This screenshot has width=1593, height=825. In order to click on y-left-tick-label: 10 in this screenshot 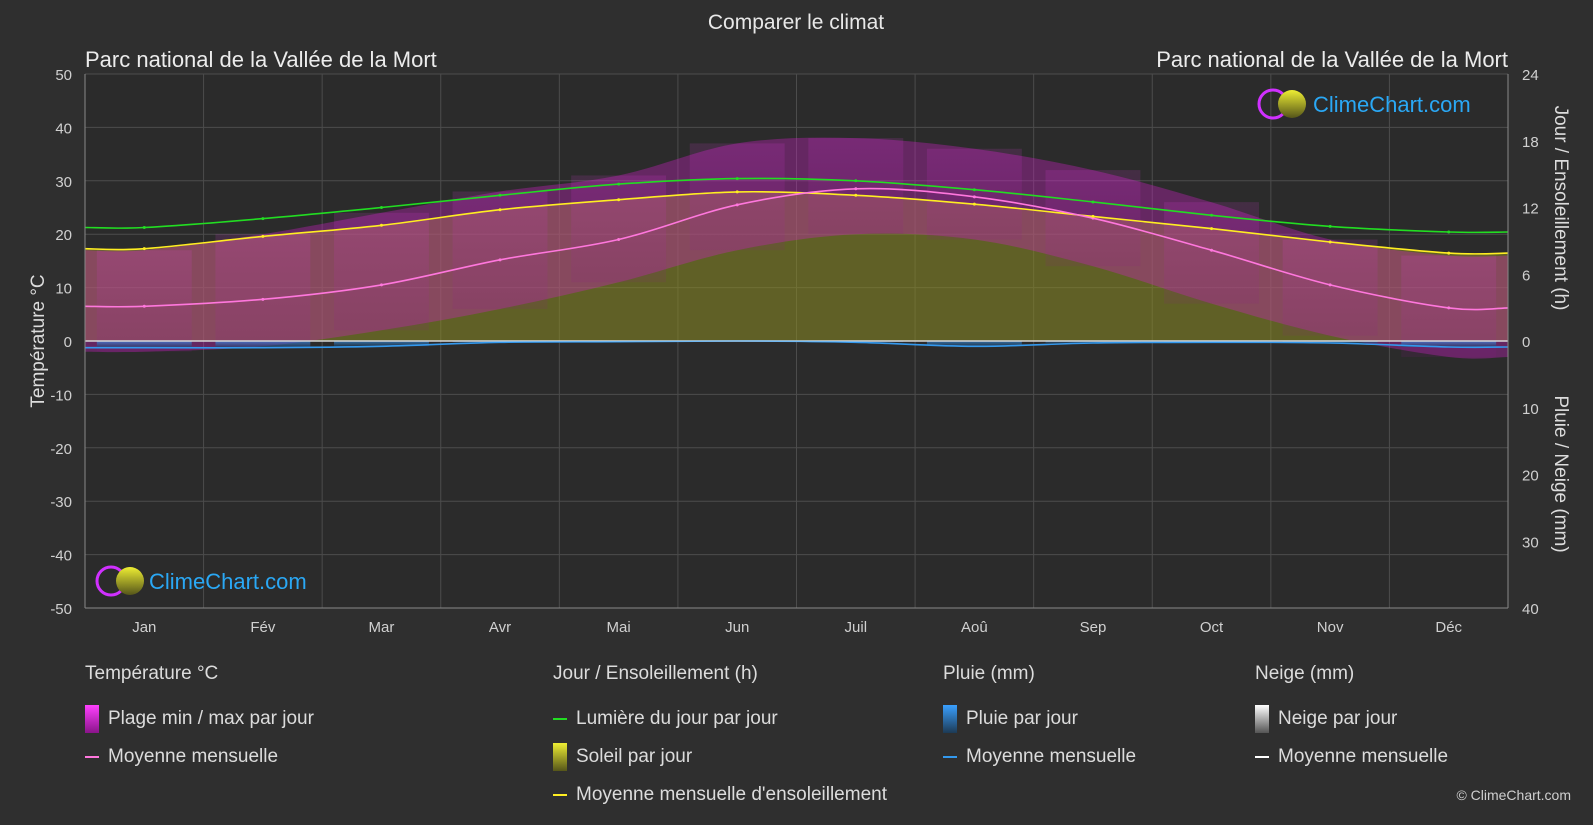, I will do `click(63, 289)`.